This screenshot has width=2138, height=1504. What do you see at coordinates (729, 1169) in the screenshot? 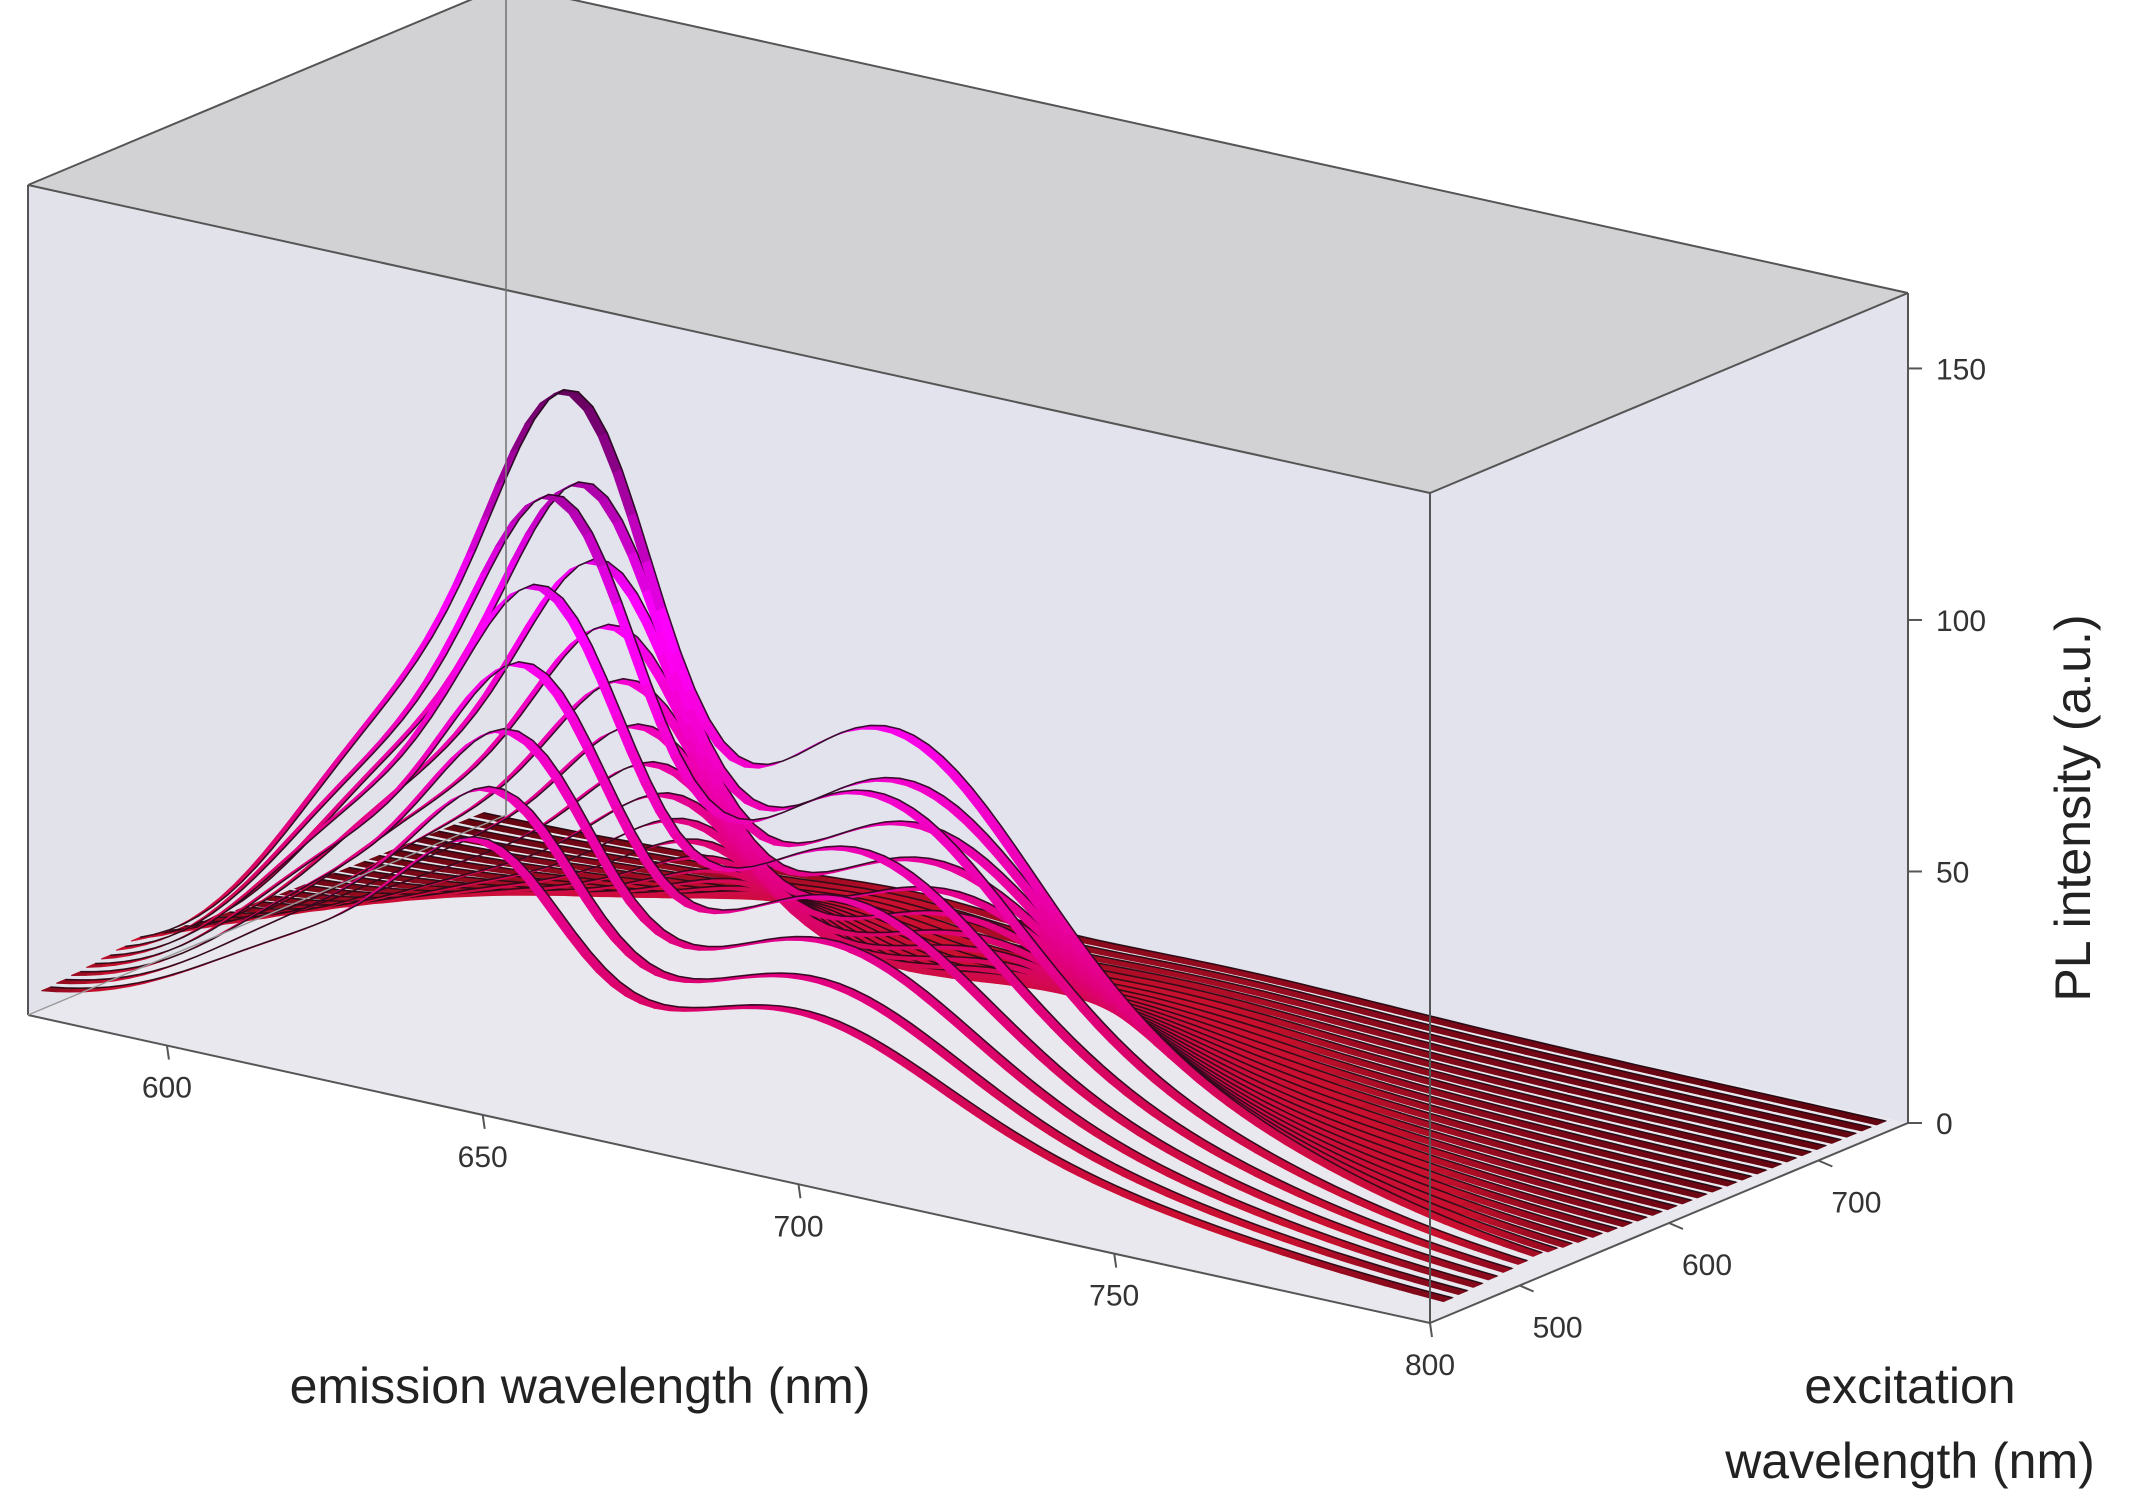
I see `front-bottom-edge` at bounding box center [729, 1169].